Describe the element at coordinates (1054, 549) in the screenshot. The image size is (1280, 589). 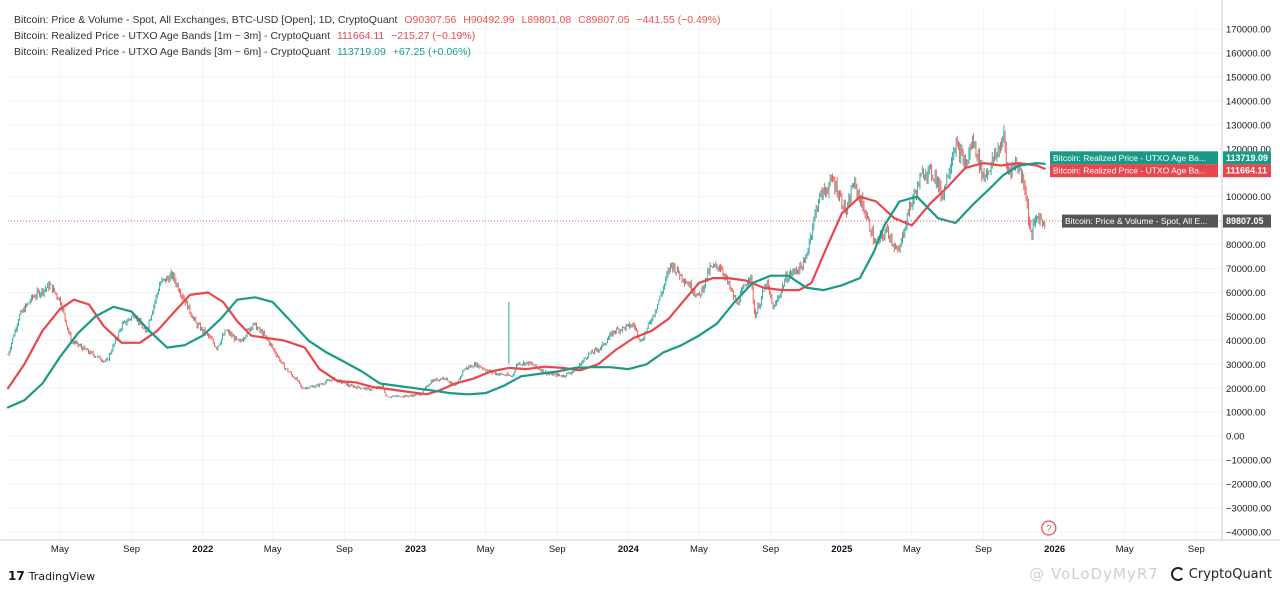
I see `x-tick-label: 2026` at that location.